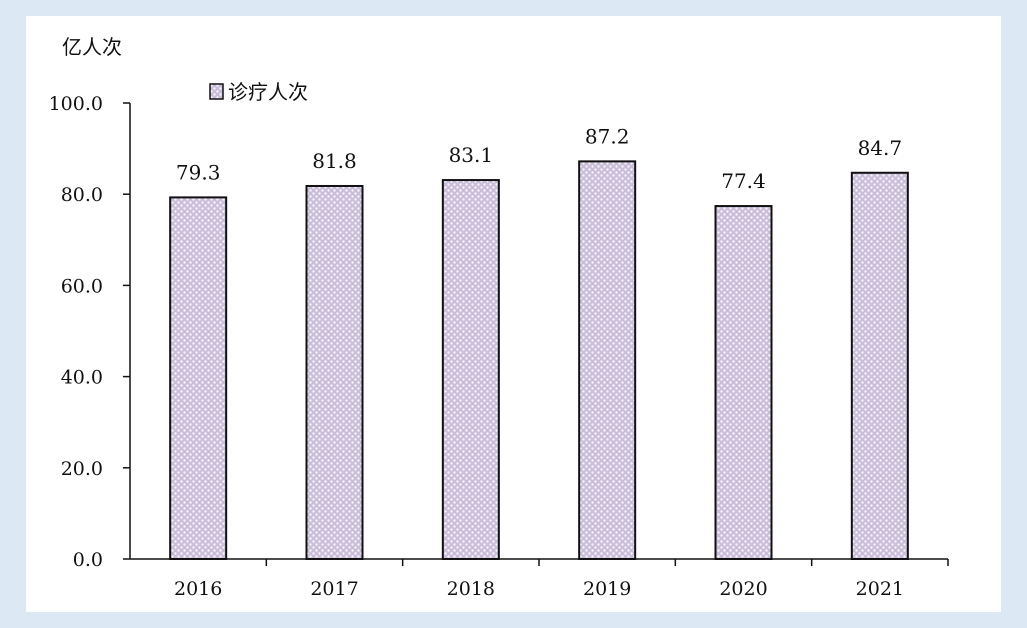 This screenshot has height=628, width=1027. I want to click on y-tick-label: 100.0, so click(76, 104).